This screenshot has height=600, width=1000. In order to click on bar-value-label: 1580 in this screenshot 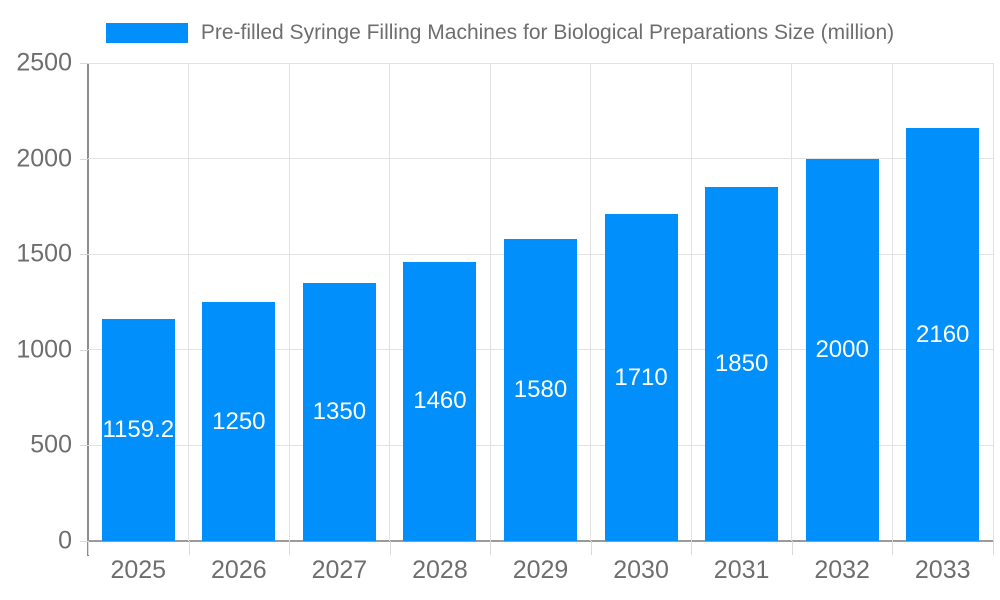, I will do `click(540, 389)`.